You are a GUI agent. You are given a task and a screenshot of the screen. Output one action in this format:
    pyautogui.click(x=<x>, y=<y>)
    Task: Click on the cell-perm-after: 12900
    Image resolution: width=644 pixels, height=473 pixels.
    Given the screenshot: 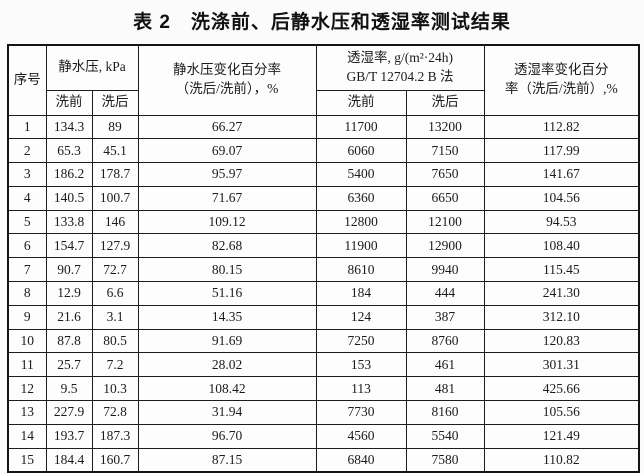 What is the action you would take?
    pyautogui.click(x=445, y=246)
    